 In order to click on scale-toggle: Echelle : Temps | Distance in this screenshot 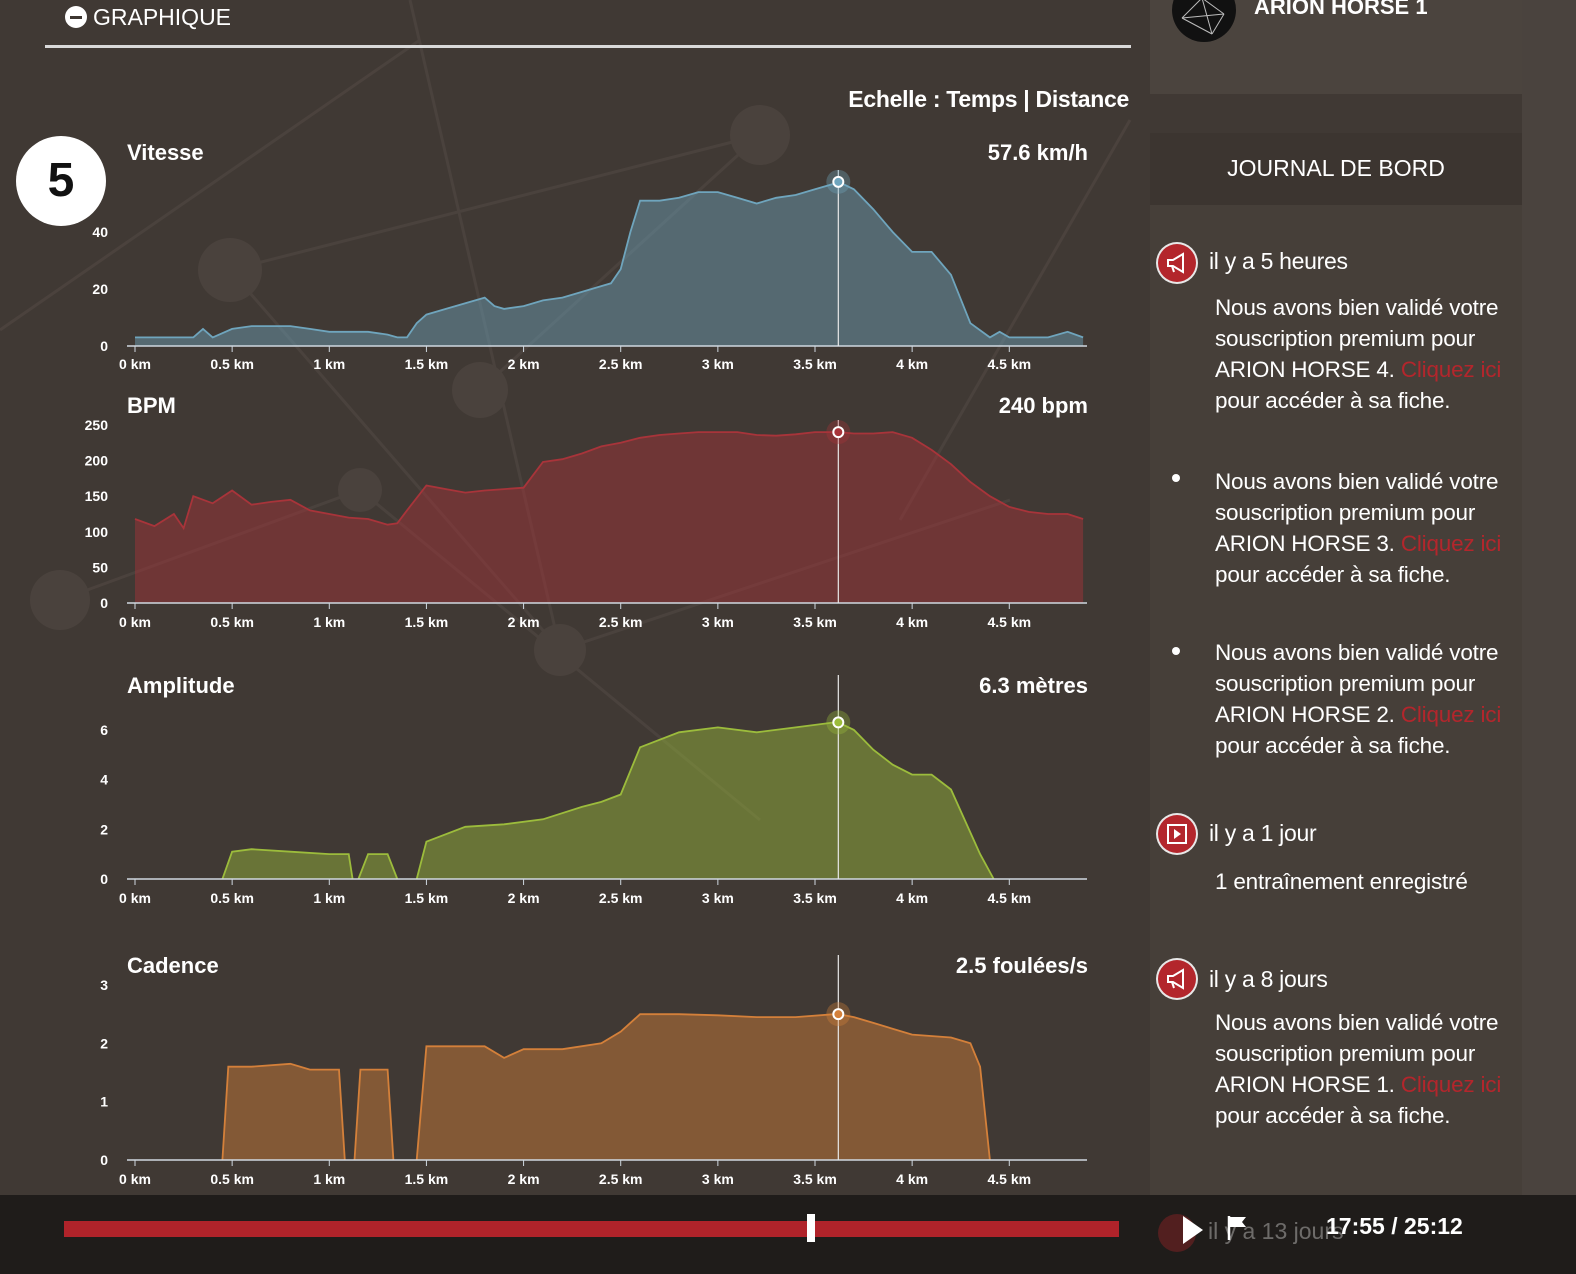, I will do `click(988, 99)`.